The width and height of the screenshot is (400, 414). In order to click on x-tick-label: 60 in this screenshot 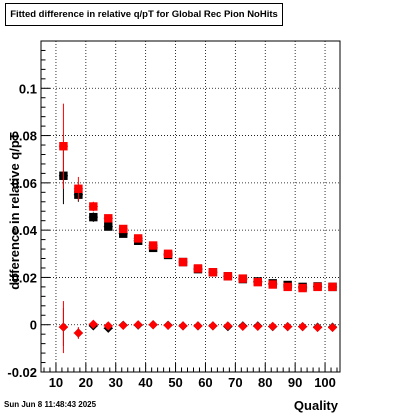, I will do `click(205, 382)`.